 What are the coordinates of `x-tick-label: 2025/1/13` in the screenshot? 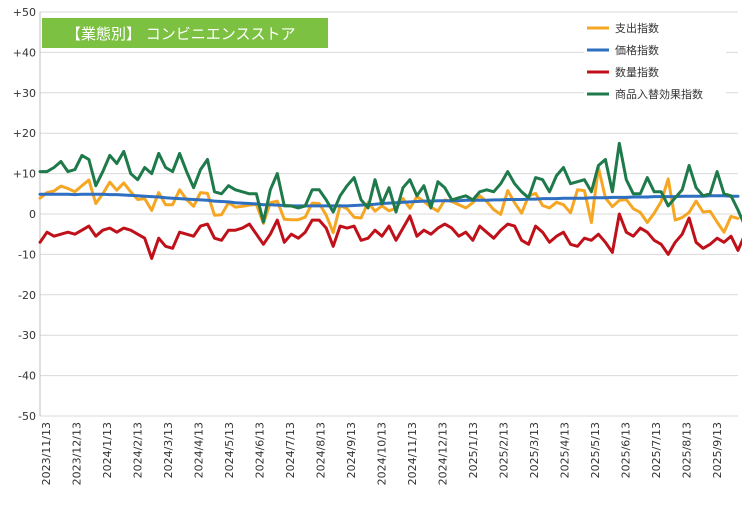 It's located at (473, 450).